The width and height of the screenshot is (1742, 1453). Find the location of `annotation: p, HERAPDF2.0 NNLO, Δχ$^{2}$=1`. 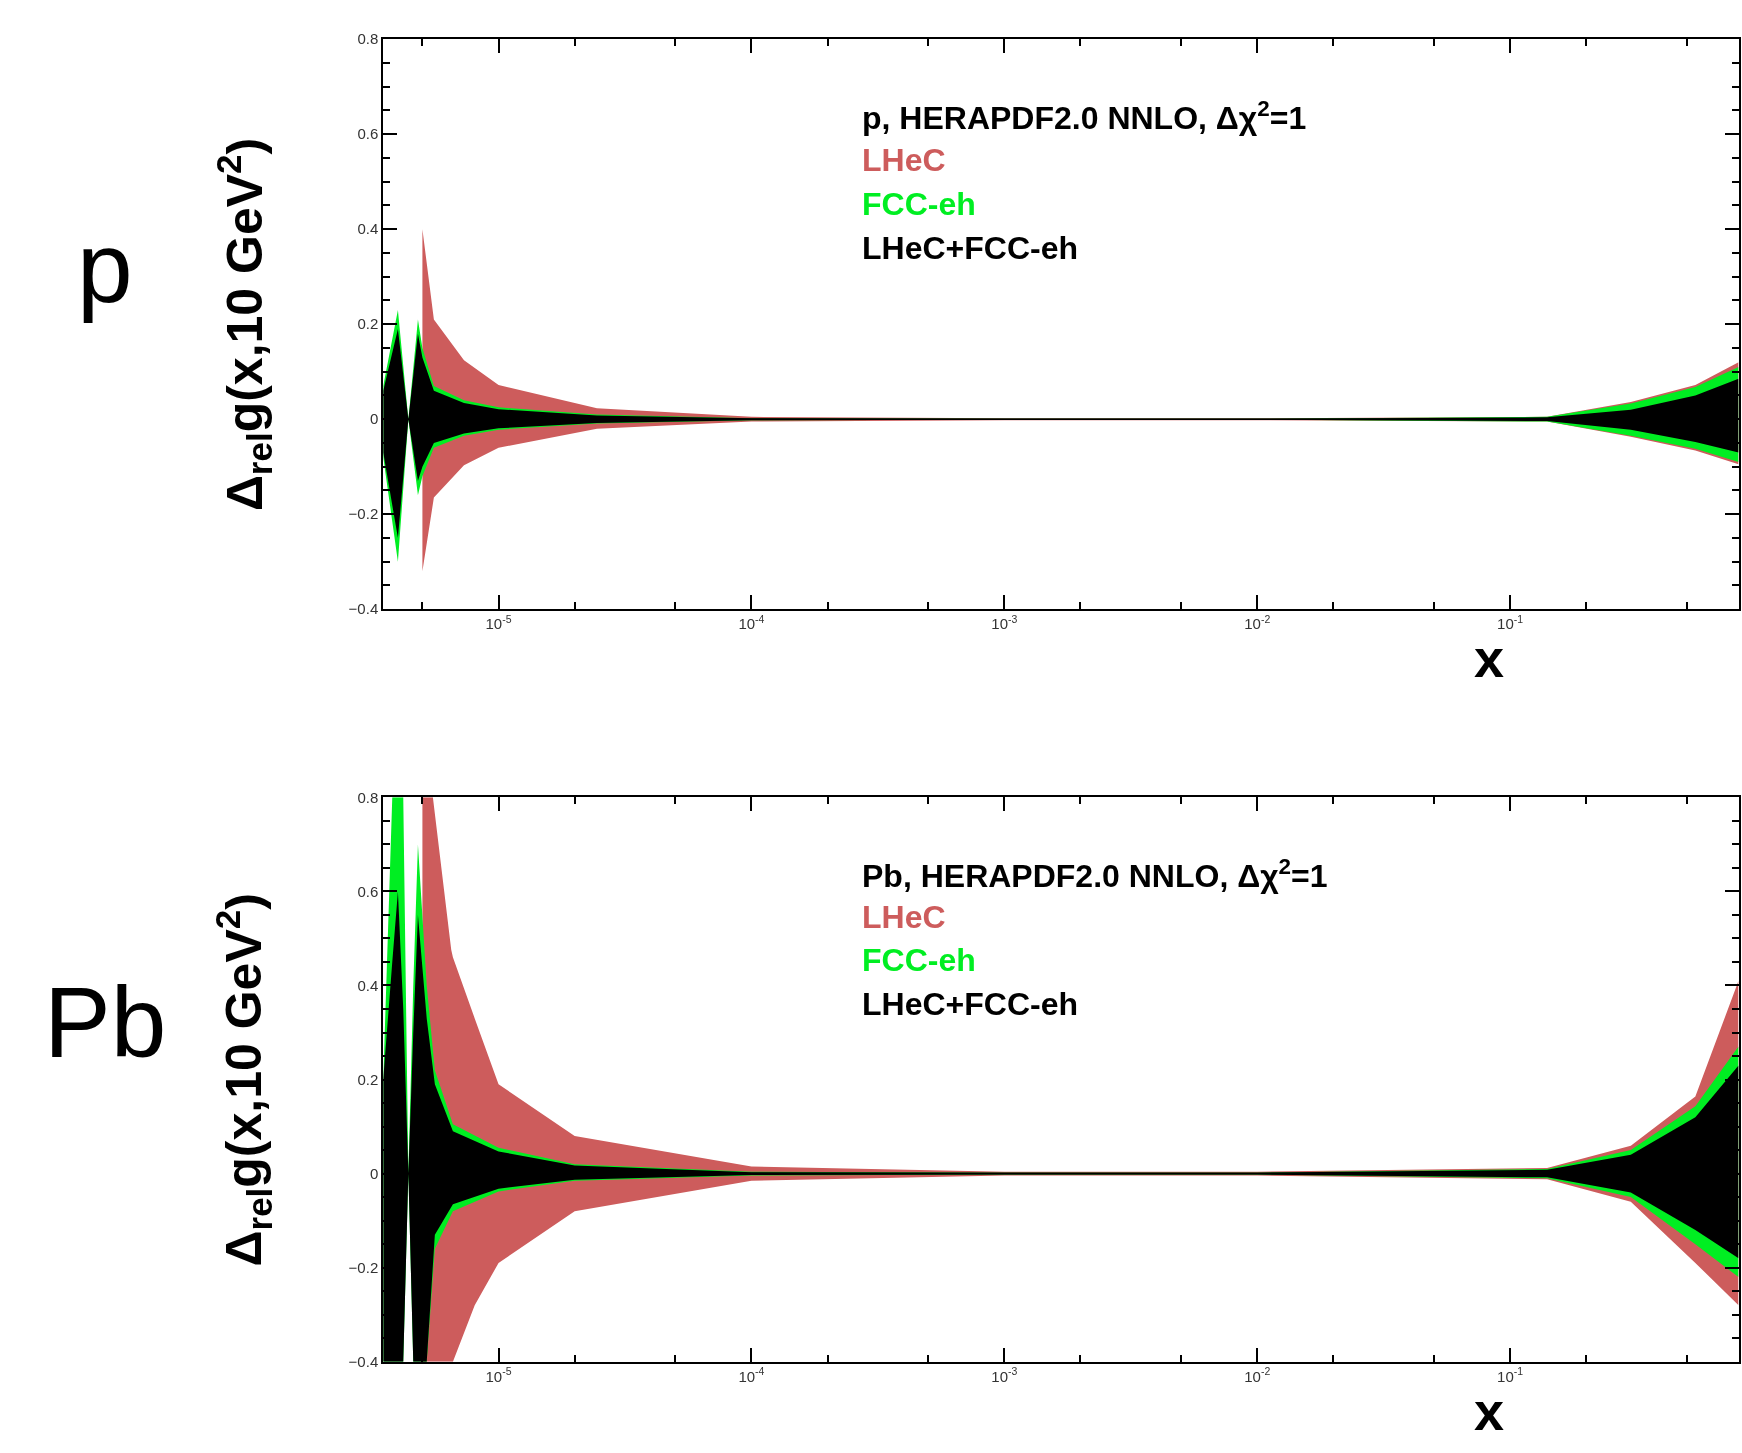

annotation: p, HERAPDF2.0 NNLO, Δχ$^{2}$=1 is located at coordinates (1084, 116).